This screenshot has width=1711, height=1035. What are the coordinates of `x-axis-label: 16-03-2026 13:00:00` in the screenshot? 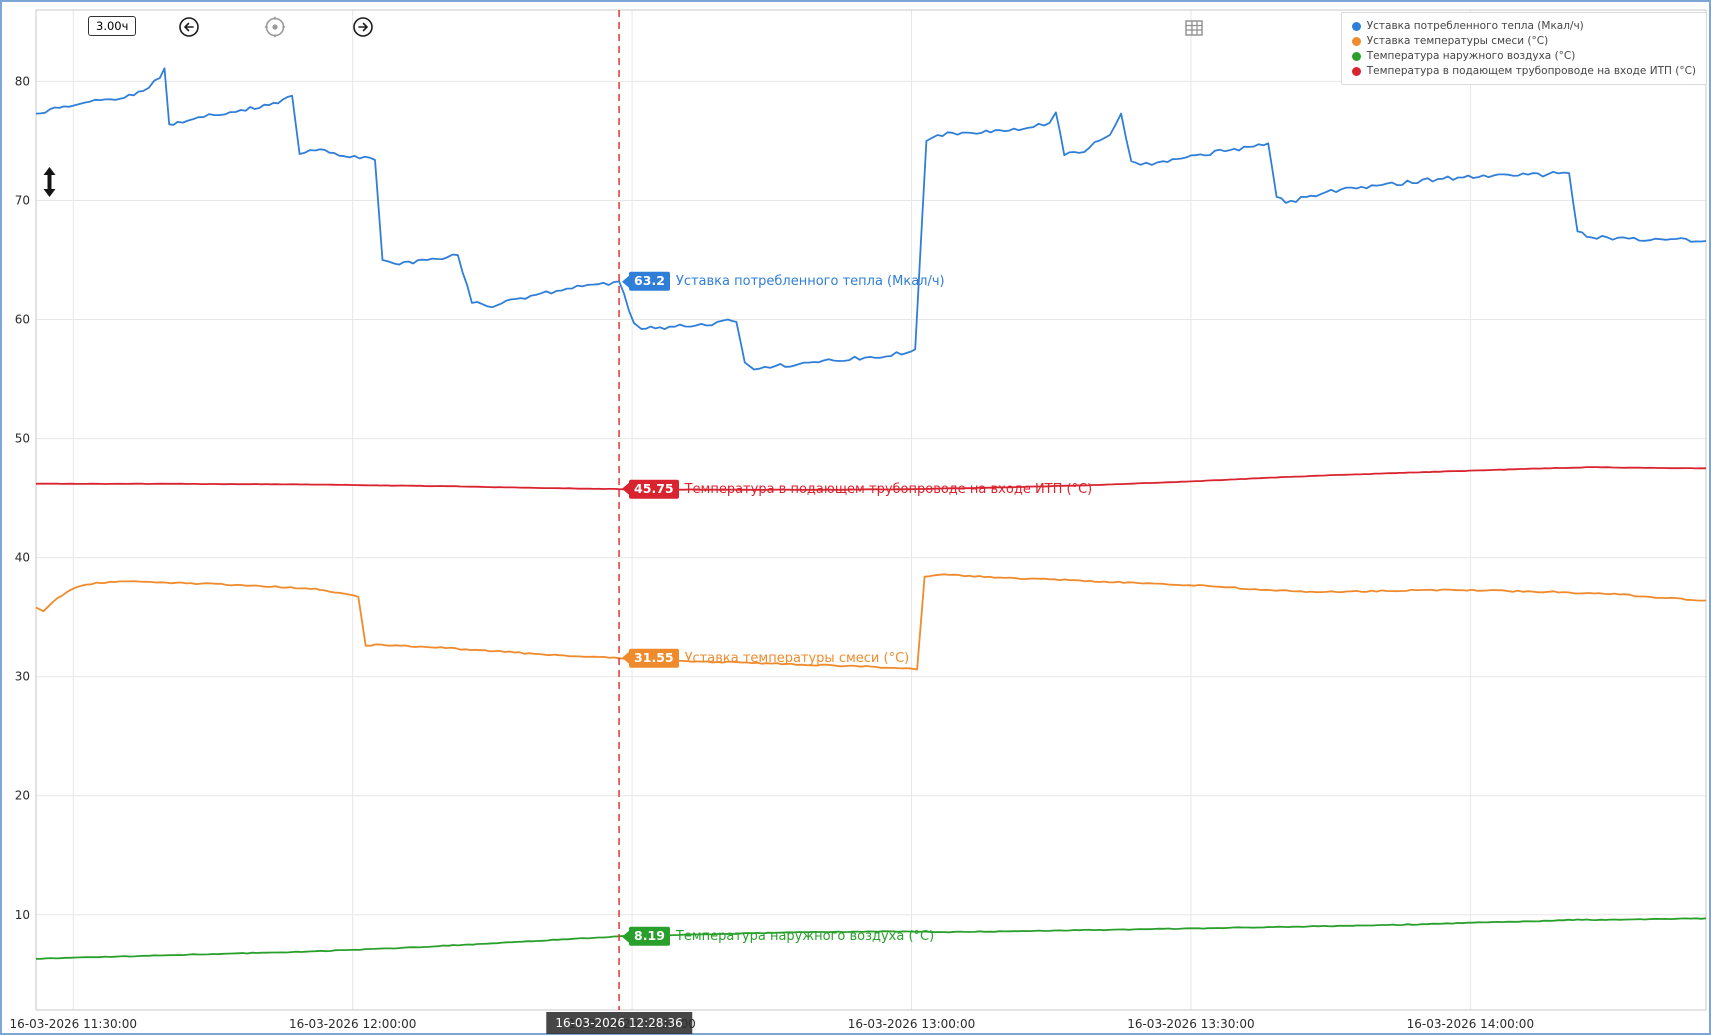 It's located at (911, 1024).